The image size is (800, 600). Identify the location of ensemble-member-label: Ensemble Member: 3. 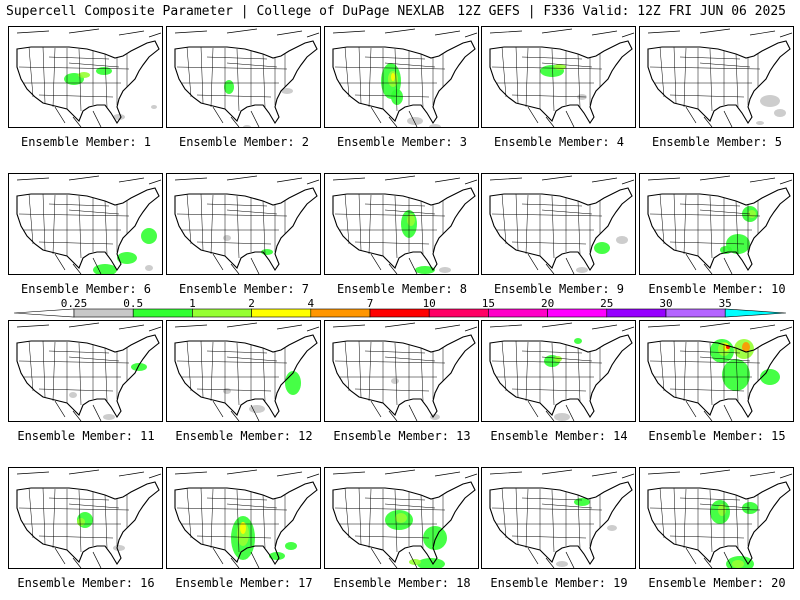
(402, 142).